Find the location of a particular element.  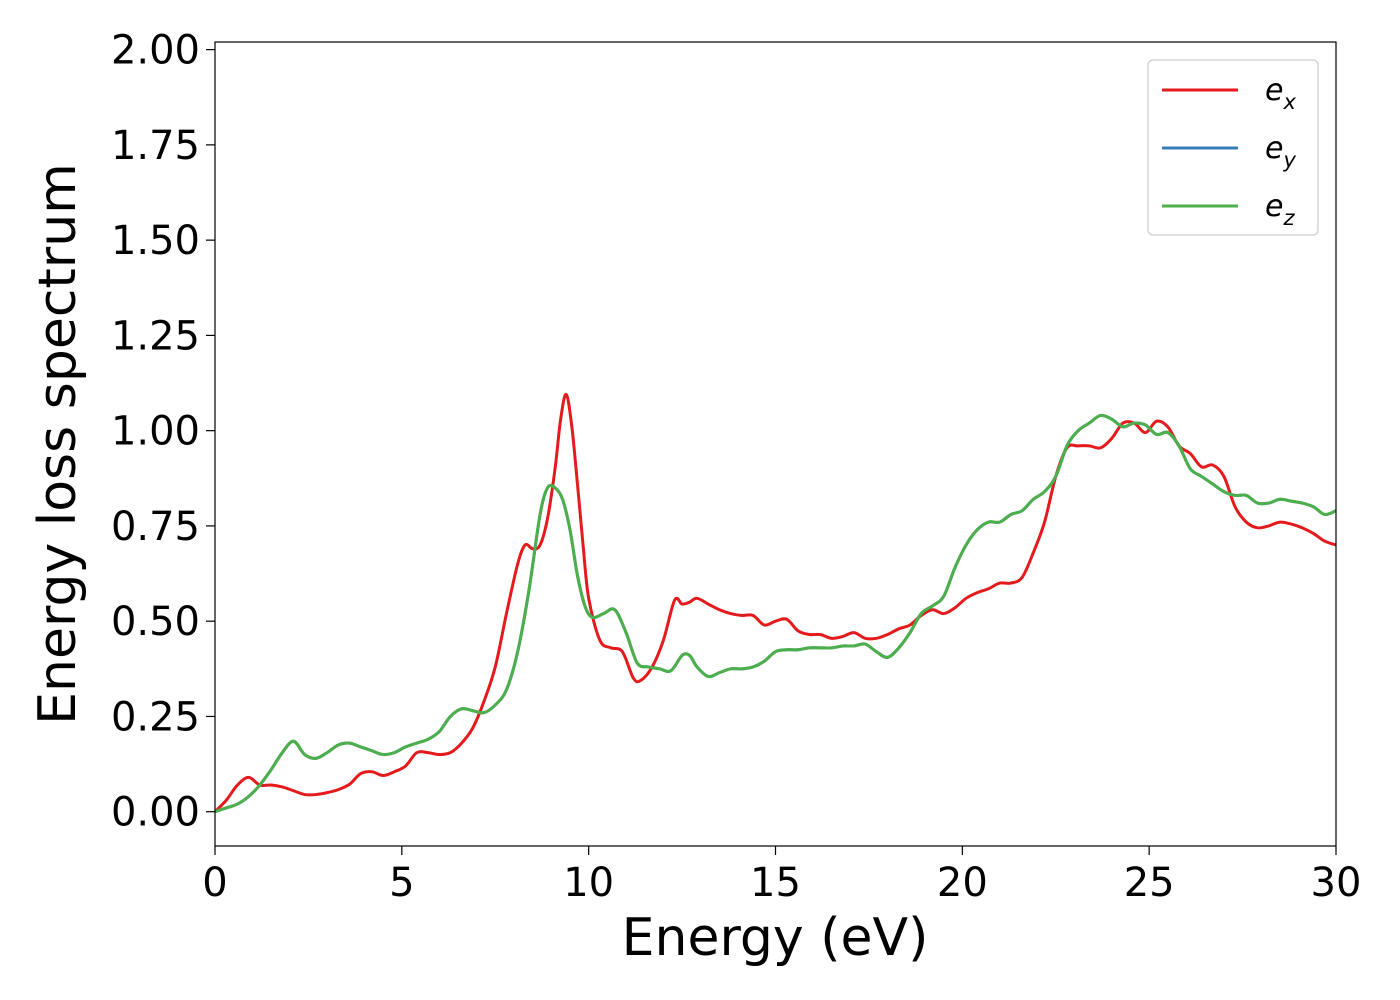

y-tick-label: 1.50 is located at coordinates (155, 241).